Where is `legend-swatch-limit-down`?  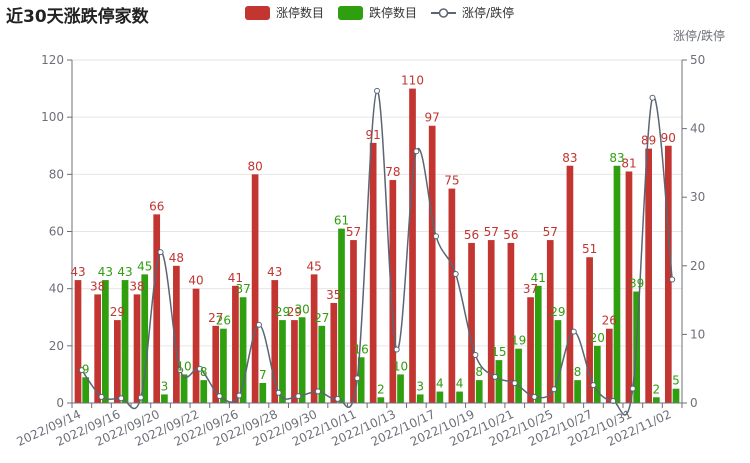
legend-swatch-limit-down is located at coordinates (351, 12).